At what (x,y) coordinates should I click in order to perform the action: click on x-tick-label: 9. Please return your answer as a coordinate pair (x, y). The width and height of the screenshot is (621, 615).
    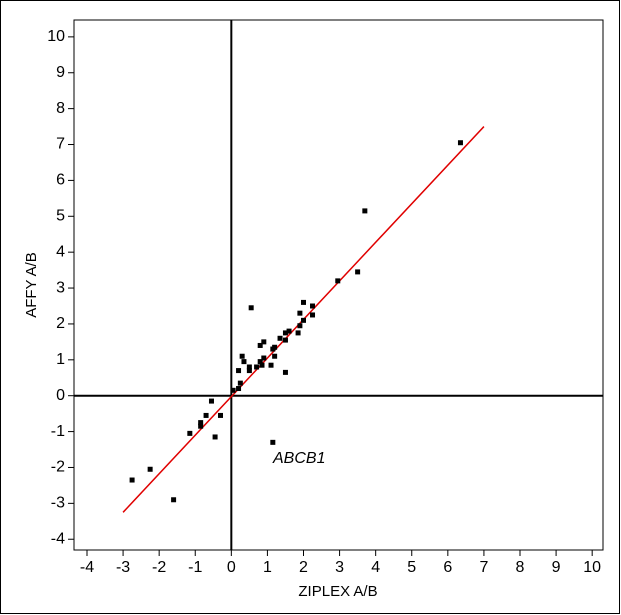
    Looking at the image, I should click on (556, 567).